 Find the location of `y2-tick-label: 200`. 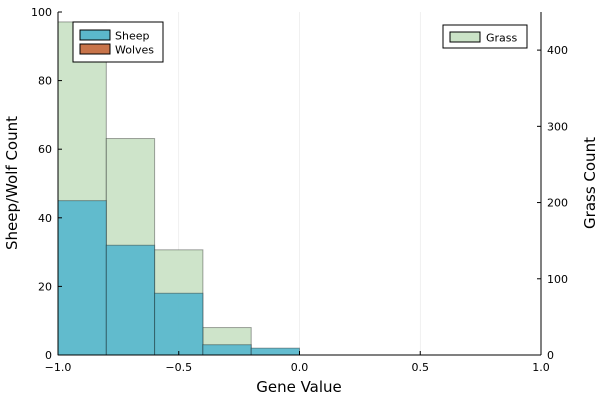

y2-tick-label: 200 is located at coordinates (557, 203).